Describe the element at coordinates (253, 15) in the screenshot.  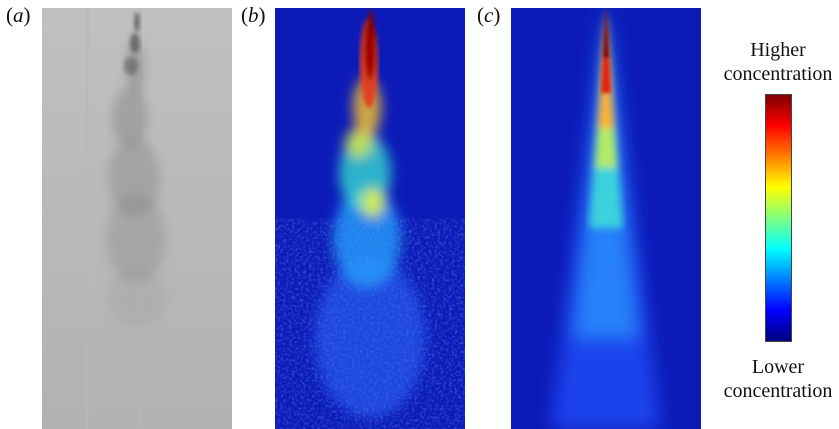
I see `panel-label-b: (b)` at that location.